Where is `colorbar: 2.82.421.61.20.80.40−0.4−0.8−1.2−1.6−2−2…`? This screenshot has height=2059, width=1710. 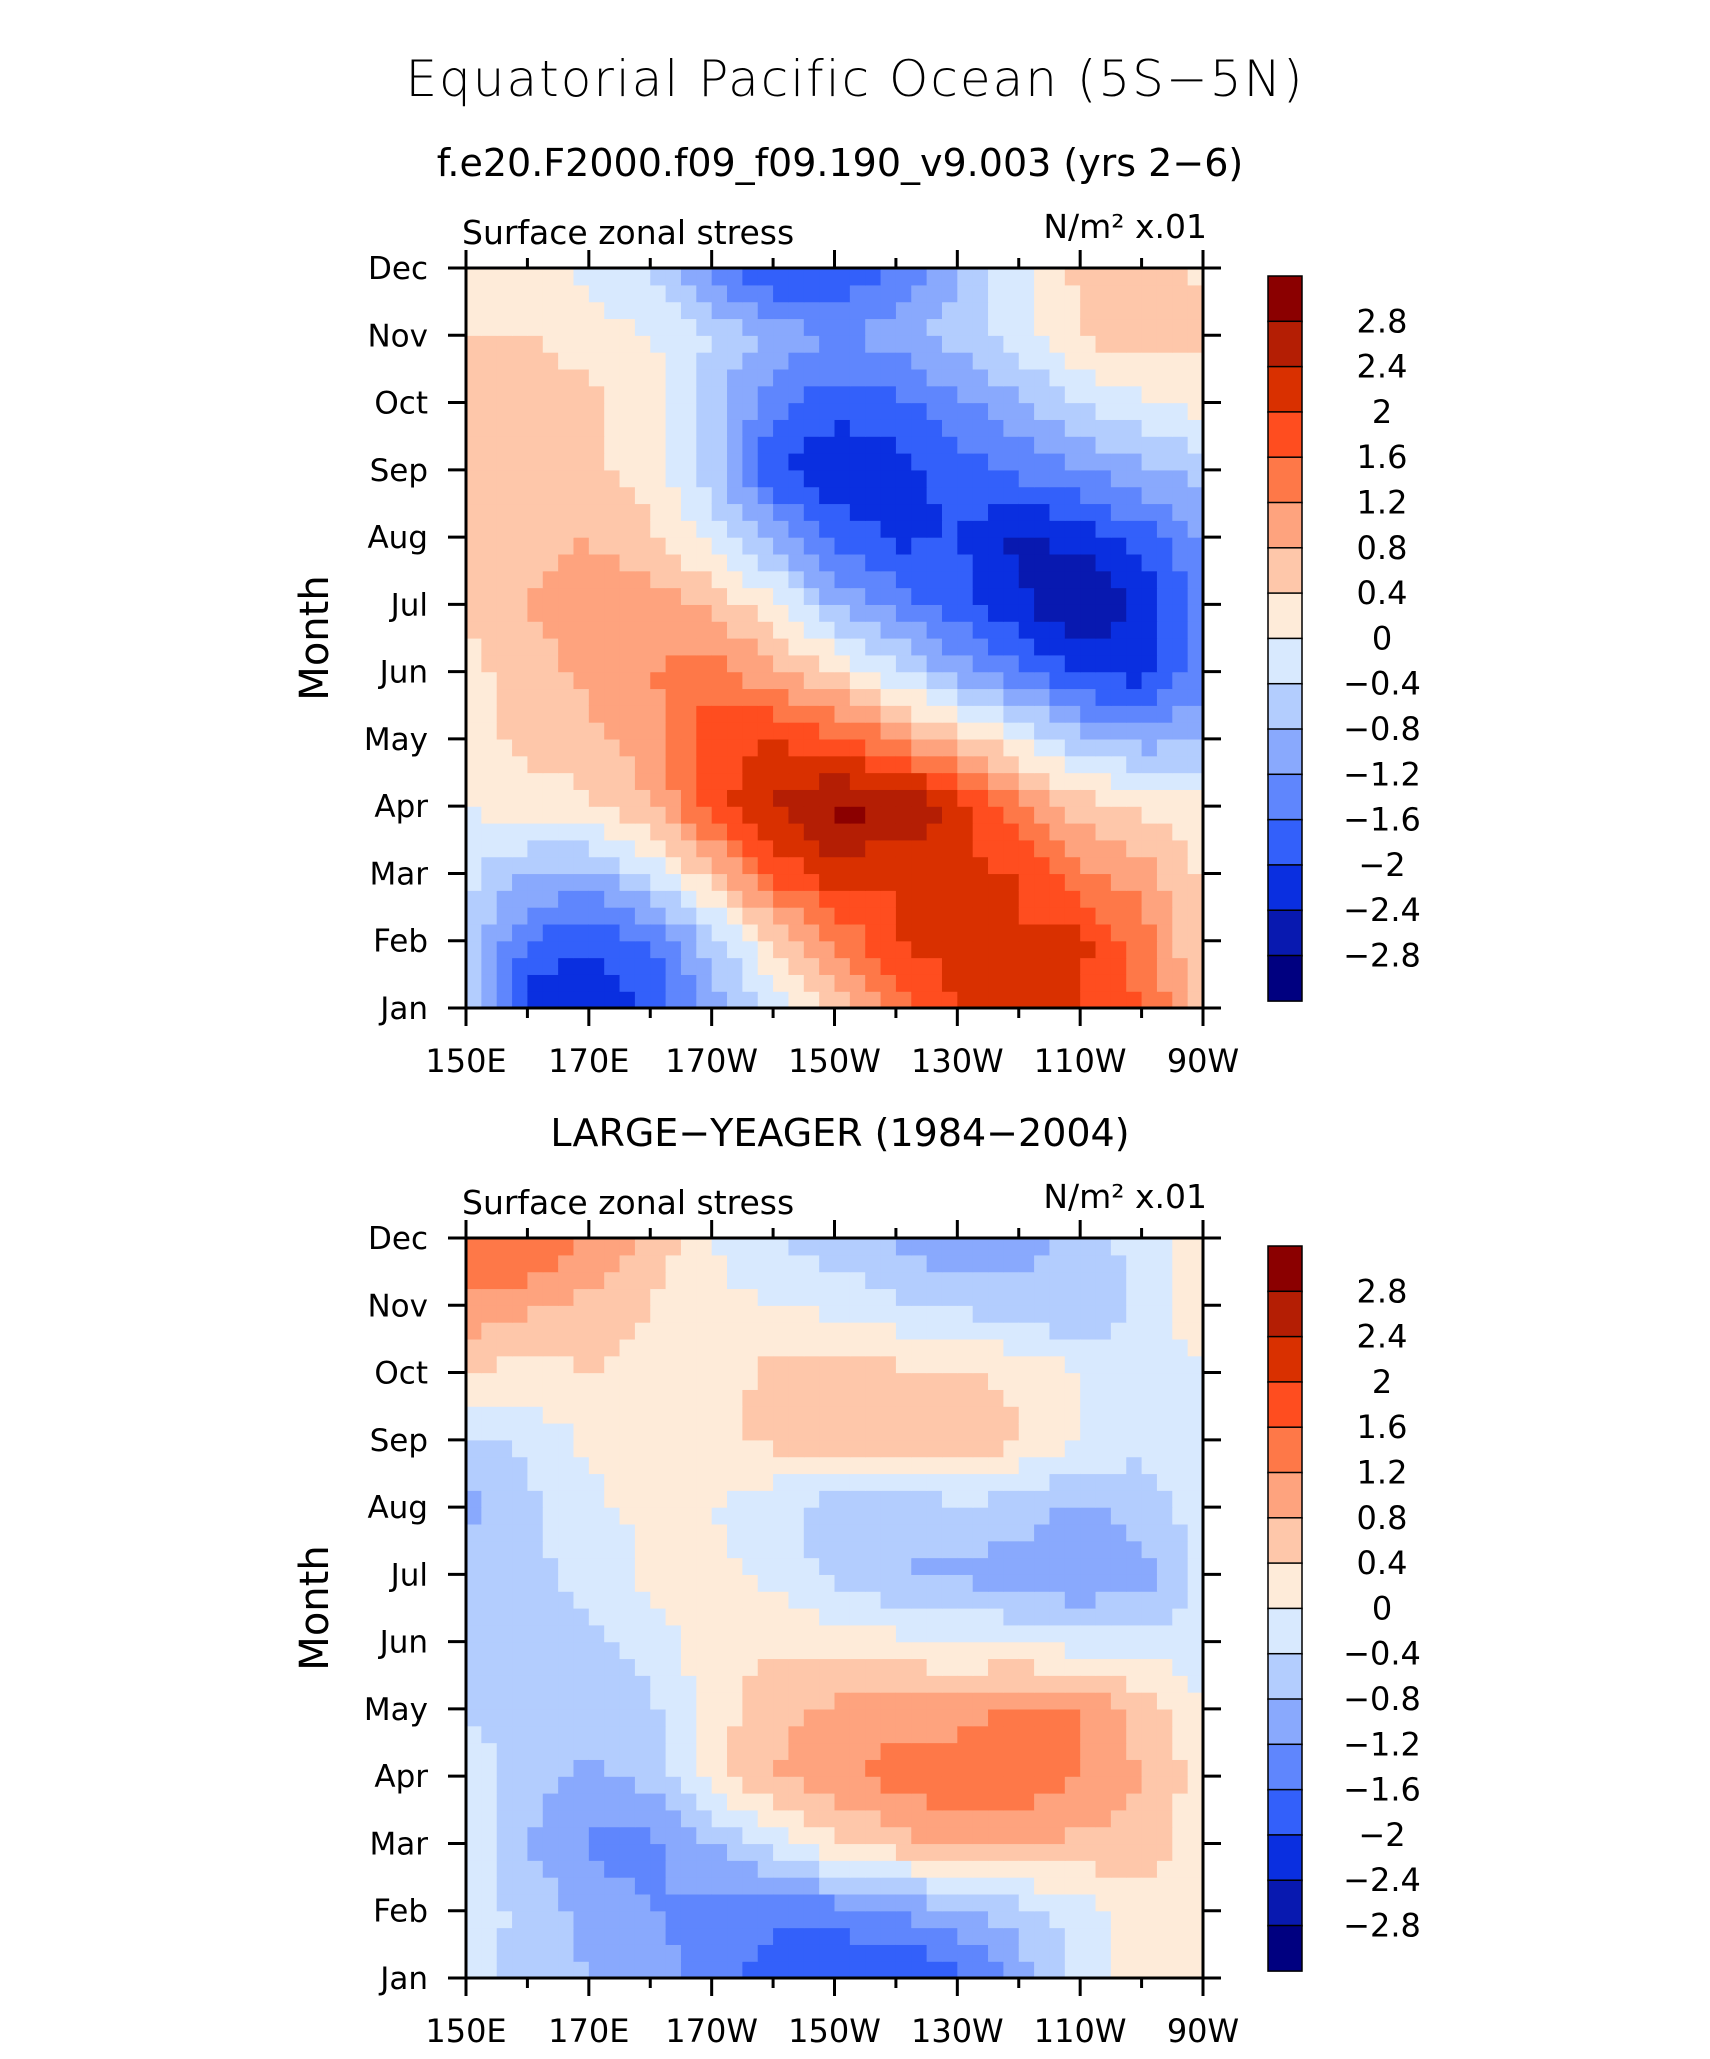
colorbar: 2.82.421.61.20.80.40−0.4−0.8−1.2−1.6−2−2… is located at coordinates (1344, 1608).